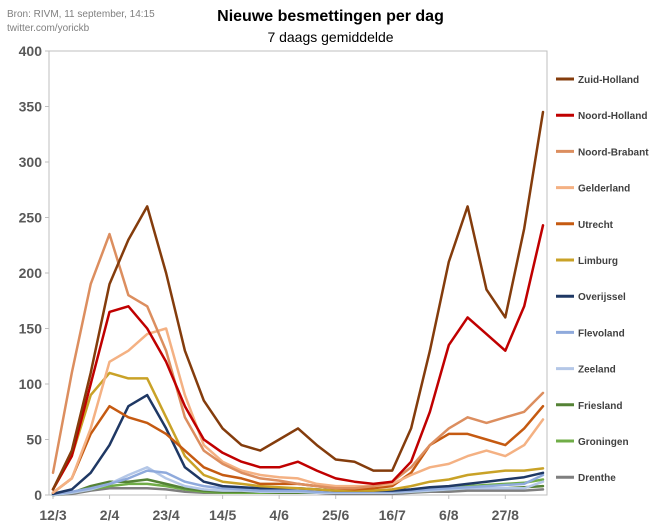  I want to click on source-handle: twitter.com/yorickb, so click(48, 28).